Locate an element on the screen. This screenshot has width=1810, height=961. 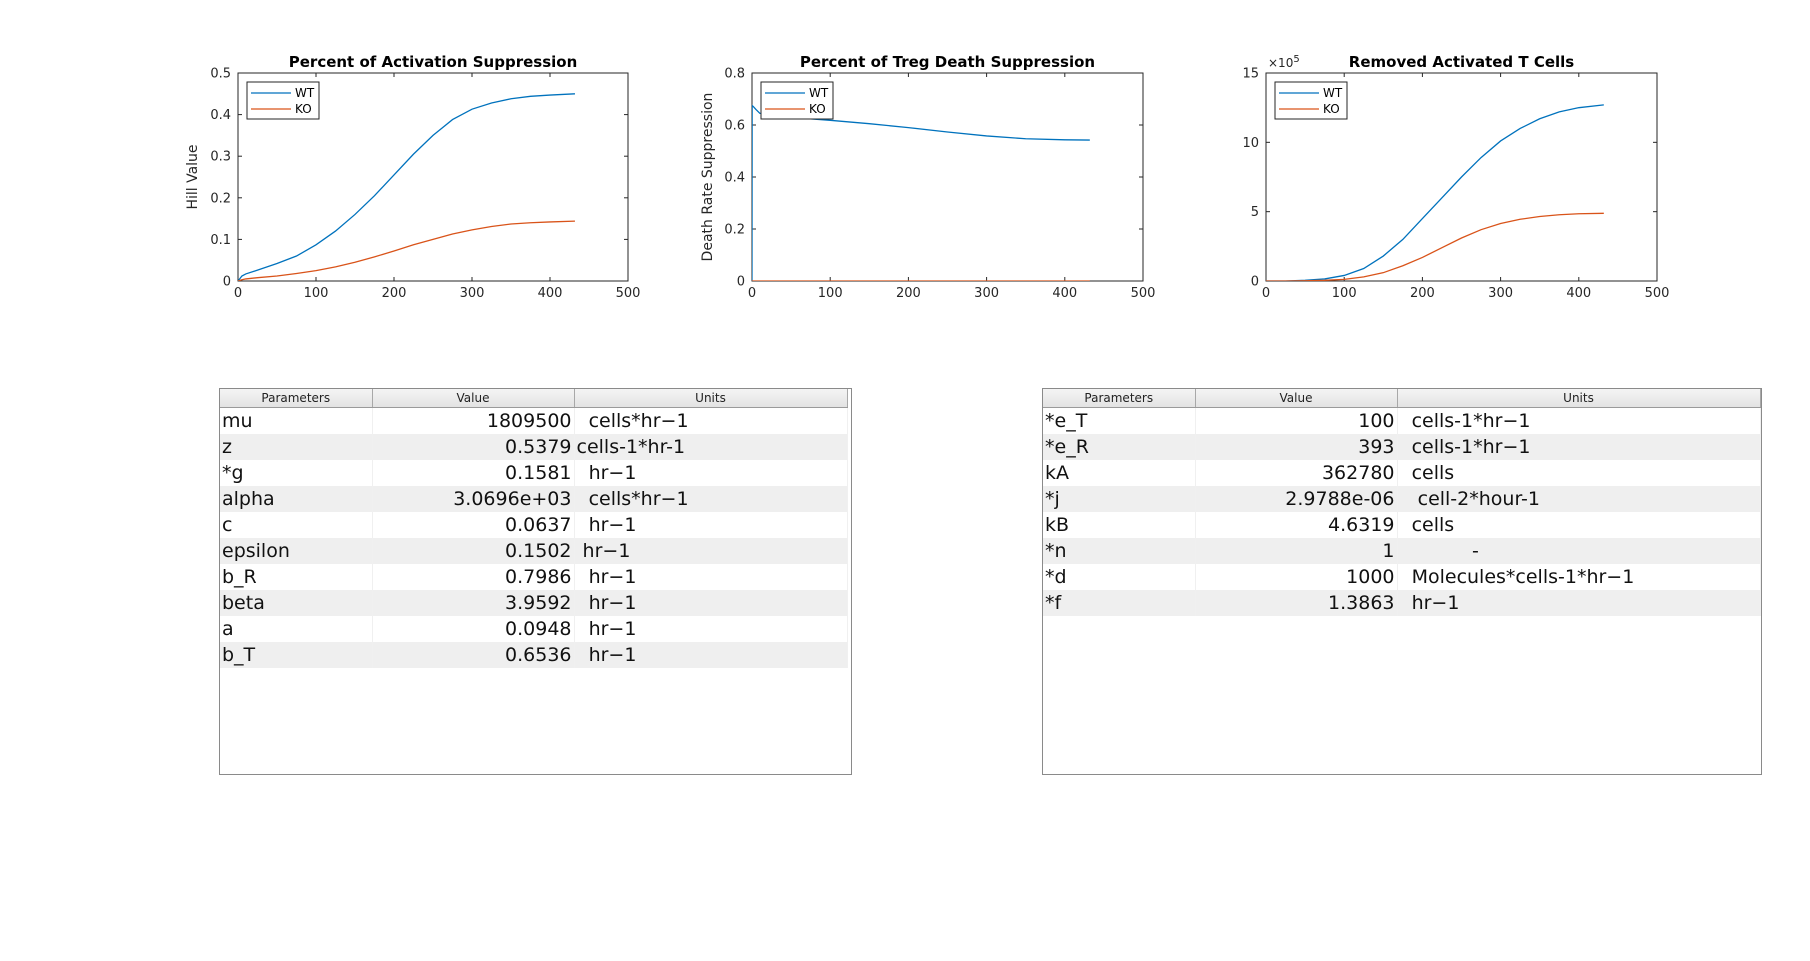
table-row: *n 1 - is located at coordinates (1402, 551).